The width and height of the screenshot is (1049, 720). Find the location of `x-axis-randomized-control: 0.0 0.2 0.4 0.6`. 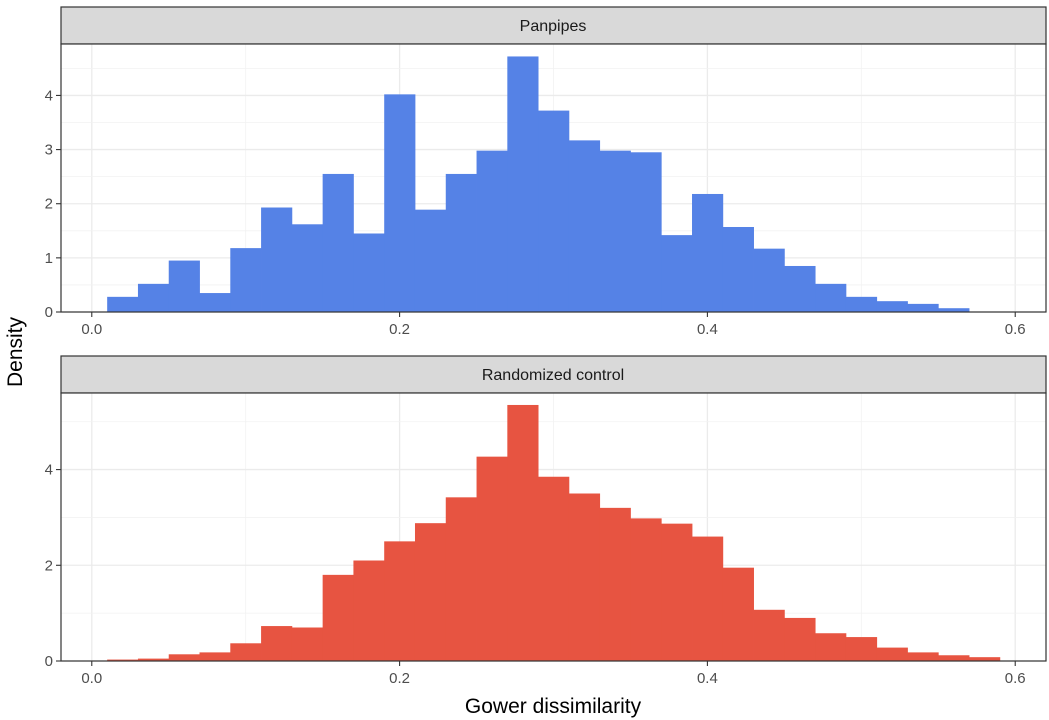

x-axis-randomized-control: 0.0 0.2 0.4 0.6 is located at coordinates (553, 674).